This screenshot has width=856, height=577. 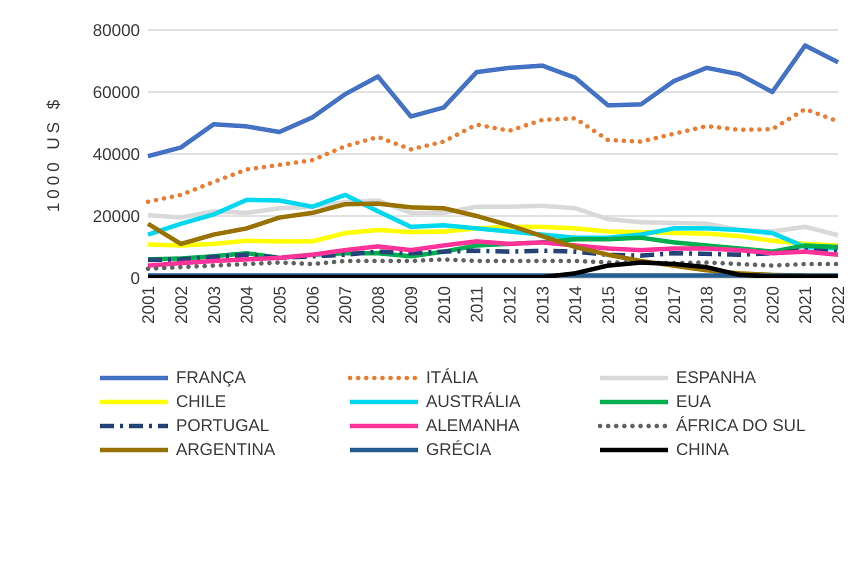 What do you see at coordinates (116, 154) in the screenshot?
I see `y-tick-label: 40000` at bounding box center [116, 154].